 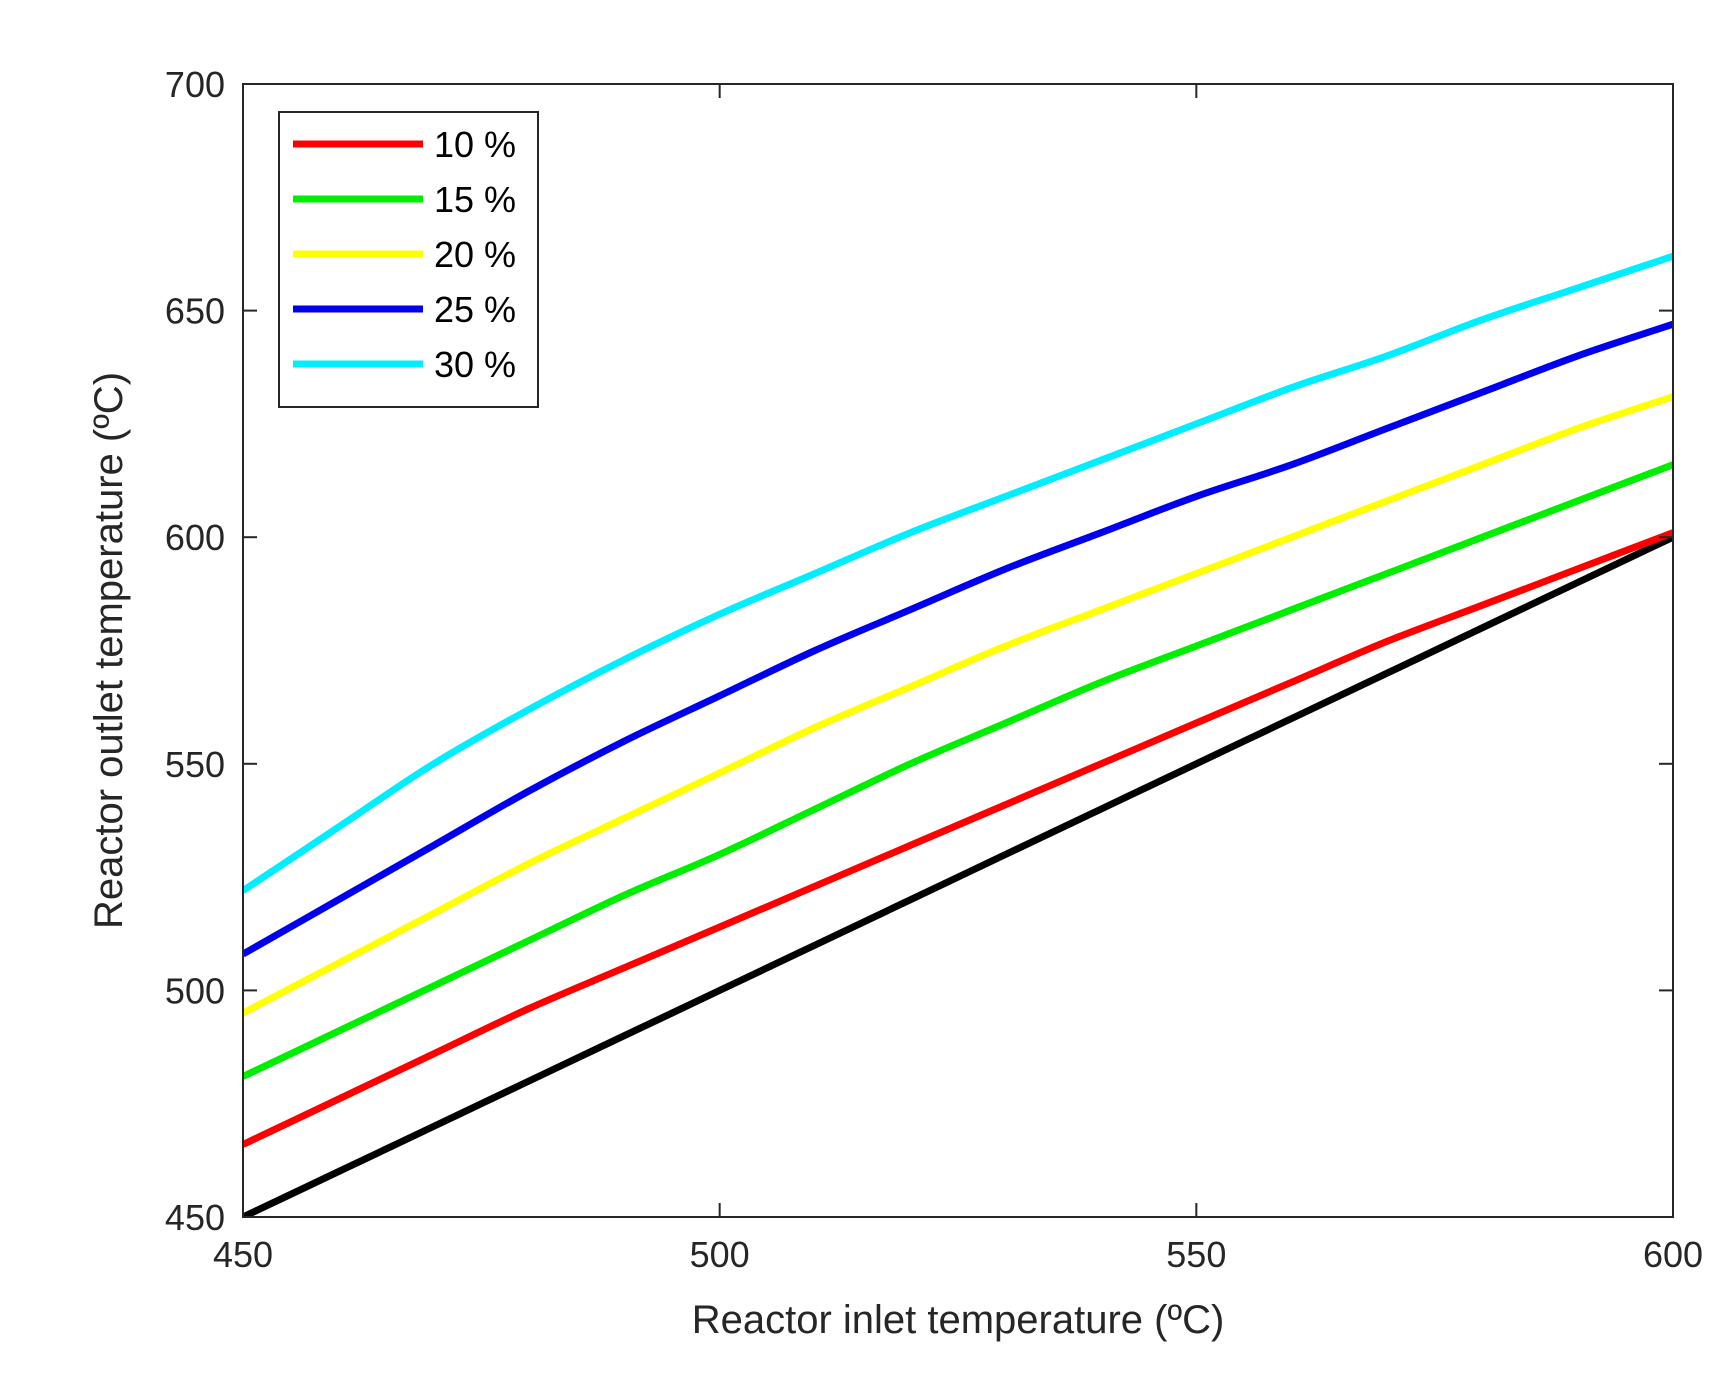 What do you see at coordinates (475, 144) in the screenshot?
I see `legend-label-10-percent: 10 %` at bounding box center [475, 144].